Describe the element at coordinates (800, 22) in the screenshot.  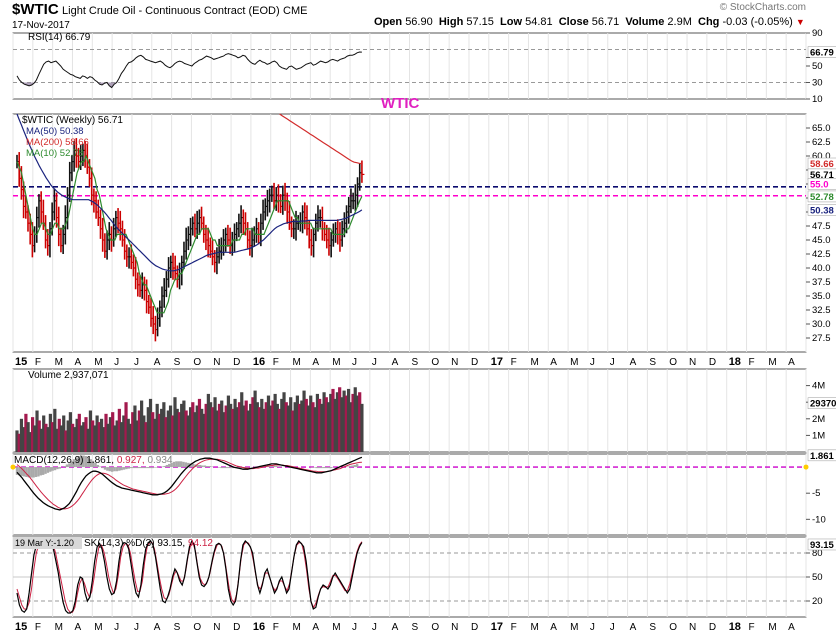
I see `dropdown-arrow-icon: ▼` at that location.